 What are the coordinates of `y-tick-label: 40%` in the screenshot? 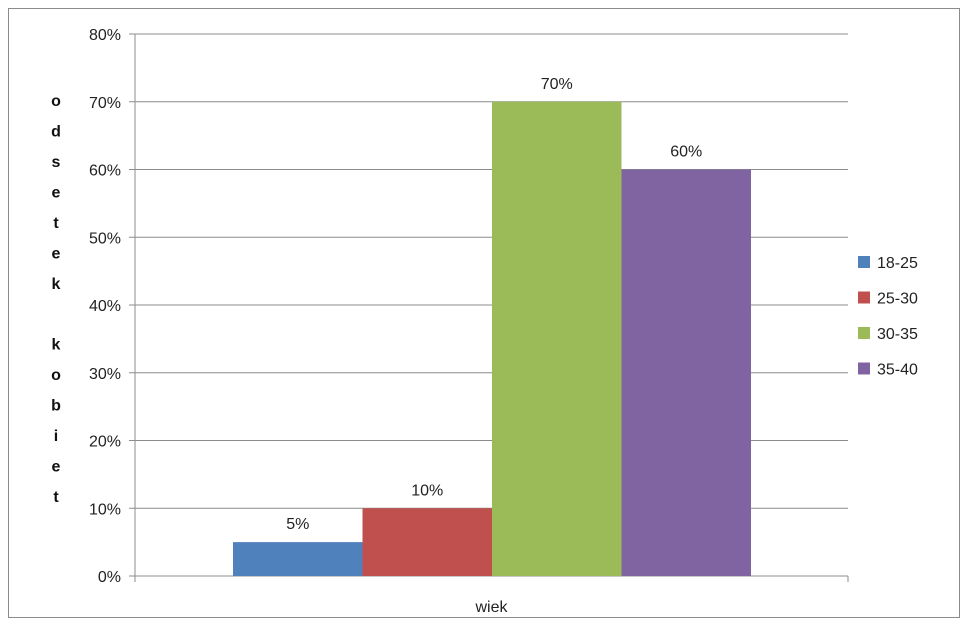 It's located at (105, 306).